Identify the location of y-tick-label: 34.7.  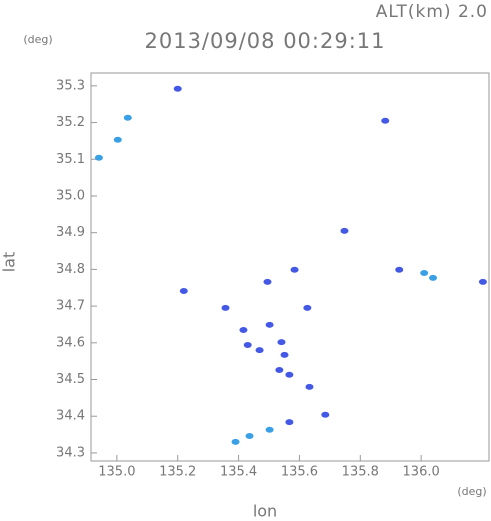
(70, 306).